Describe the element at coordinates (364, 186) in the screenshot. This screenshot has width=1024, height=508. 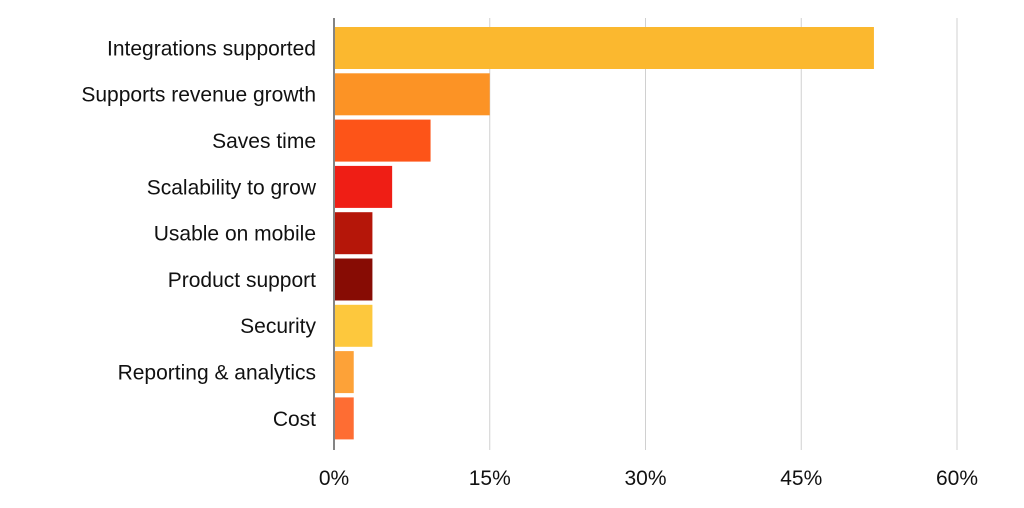
I see `bar-scalability-to-grow` at that location.